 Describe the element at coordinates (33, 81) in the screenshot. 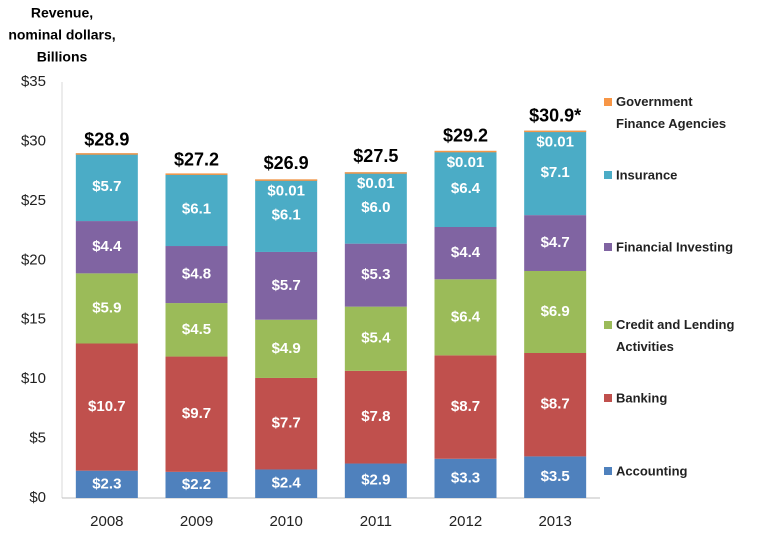

I see `y-tick-label: $35` at that location.